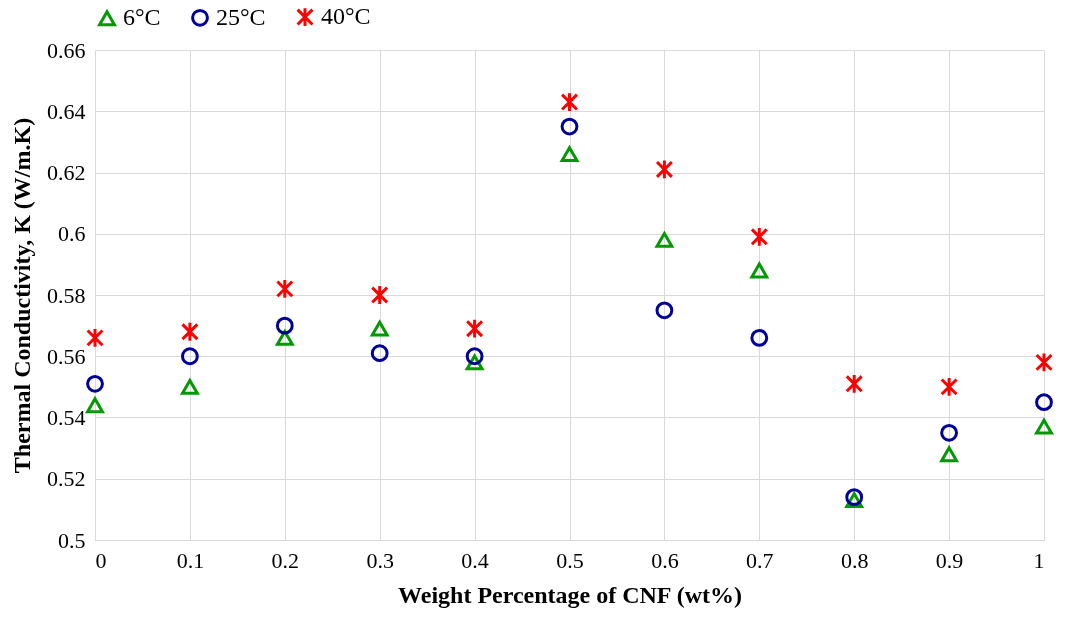 The image size is (1073, 617). Describe the element at coordinates (346, 16) in the screenshot. I see `legend-label: 40°C` at that location.